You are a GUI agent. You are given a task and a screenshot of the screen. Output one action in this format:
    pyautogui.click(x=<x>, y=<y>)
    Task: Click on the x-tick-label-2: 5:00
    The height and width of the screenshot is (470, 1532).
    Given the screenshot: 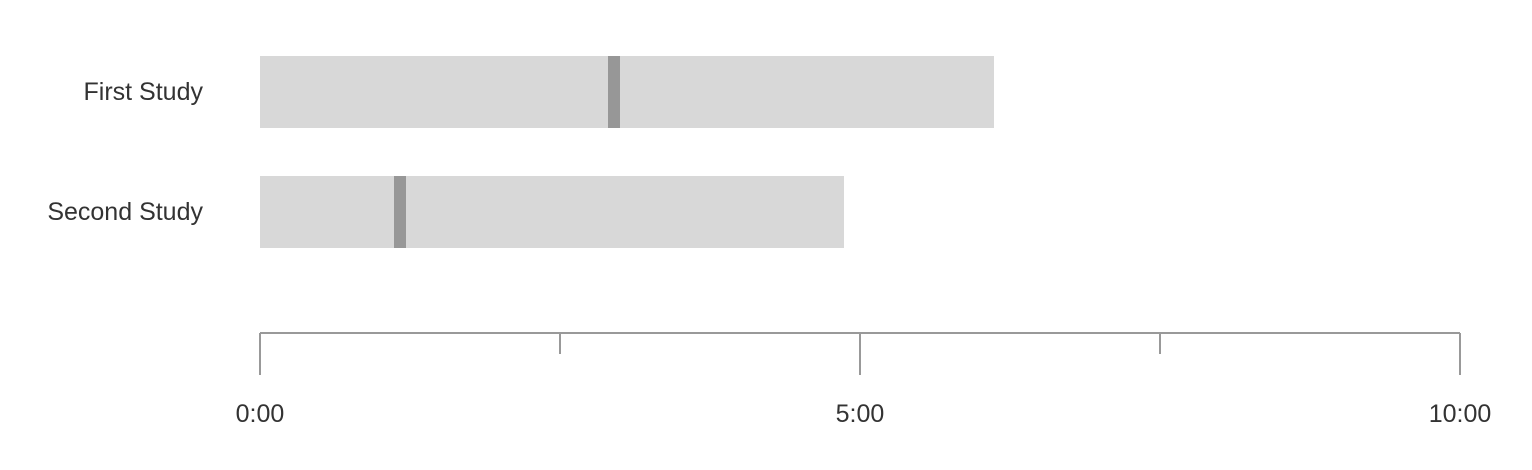 What is the action you would take?
    pyautogui.click(x=860, y=414)
    